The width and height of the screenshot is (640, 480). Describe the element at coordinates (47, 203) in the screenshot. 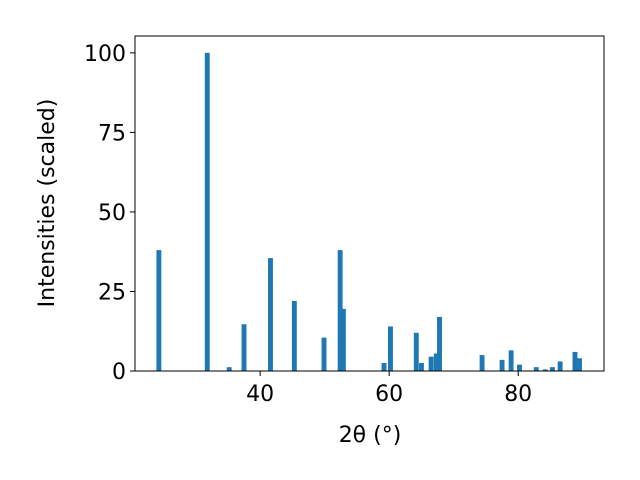

I see `y-axis-label: Intensities (scaled)` at that location.